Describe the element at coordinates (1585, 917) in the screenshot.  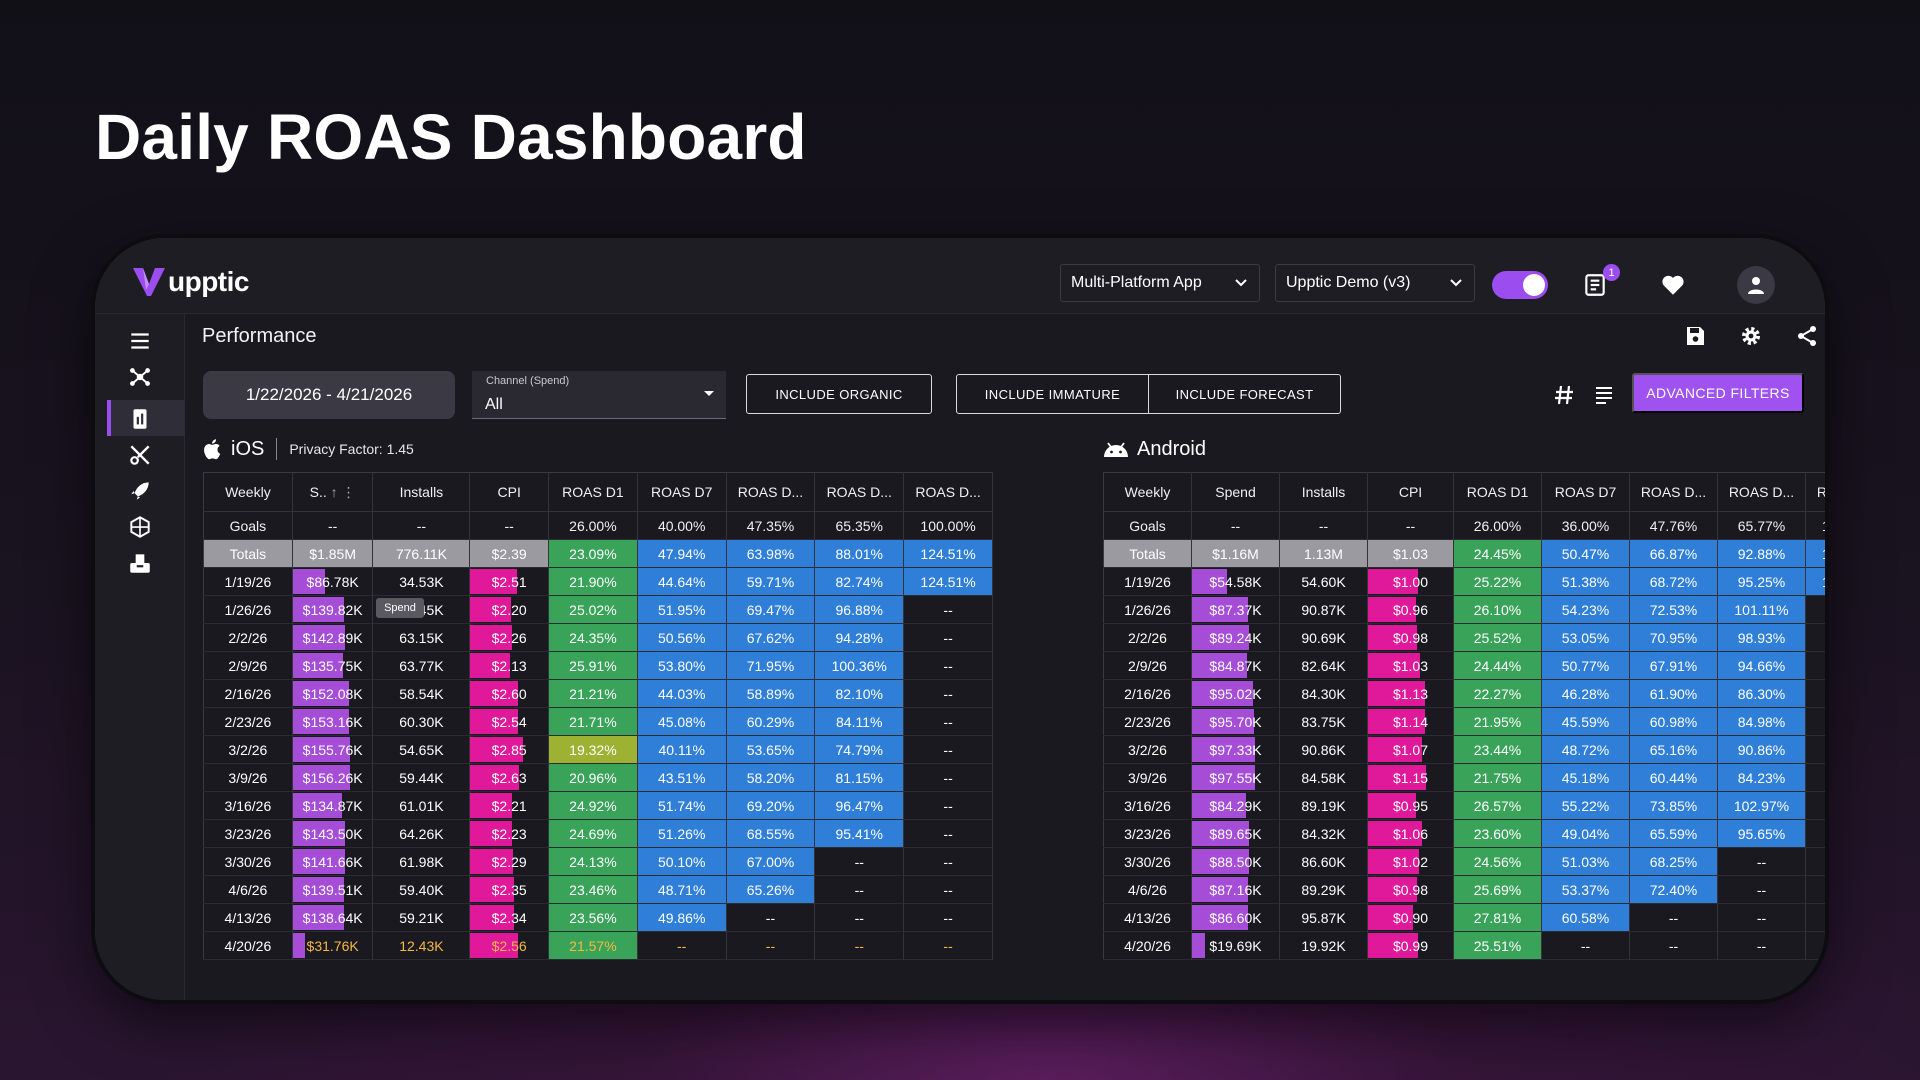
I see `android-cell: 60.58%` at that location.